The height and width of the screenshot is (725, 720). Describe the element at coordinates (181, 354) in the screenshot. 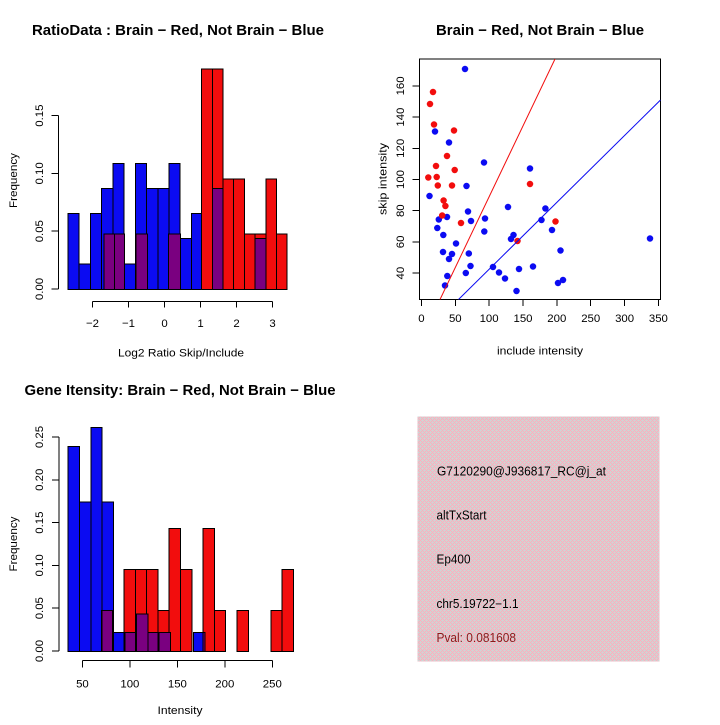

I see `svg-text: Log2 Ratio Skip/Include` at that location.